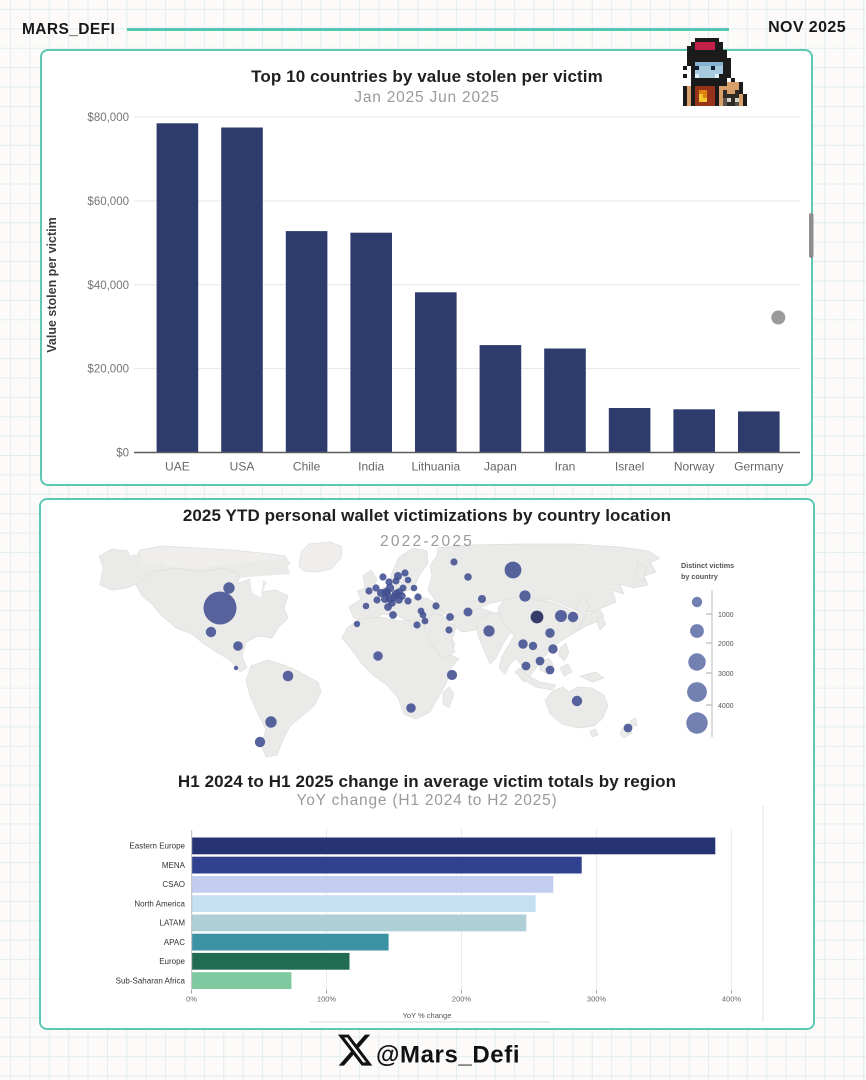 This screenshot has width=866, height=1080. What do you see at coordinates (191, 999) in the screenshot?
I see `svg-text: 0%` at bounding box center [191, 999].